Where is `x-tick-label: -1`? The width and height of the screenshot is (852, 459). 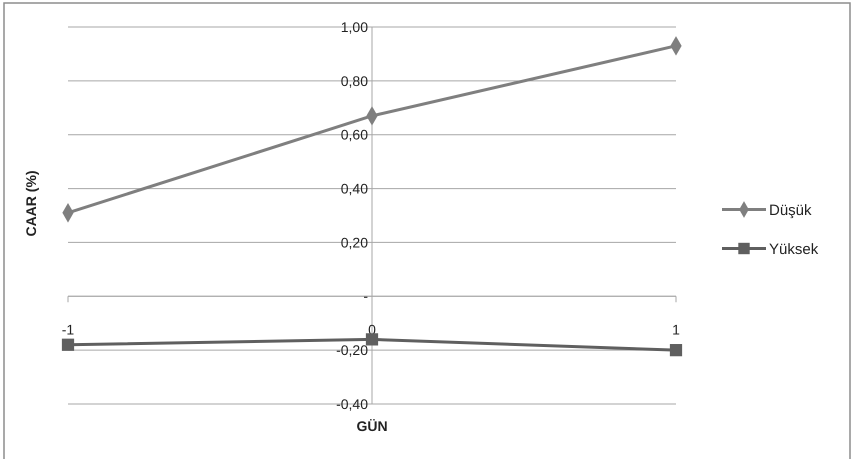
x-tick-label: -1 is located at coordinates (68, 329).